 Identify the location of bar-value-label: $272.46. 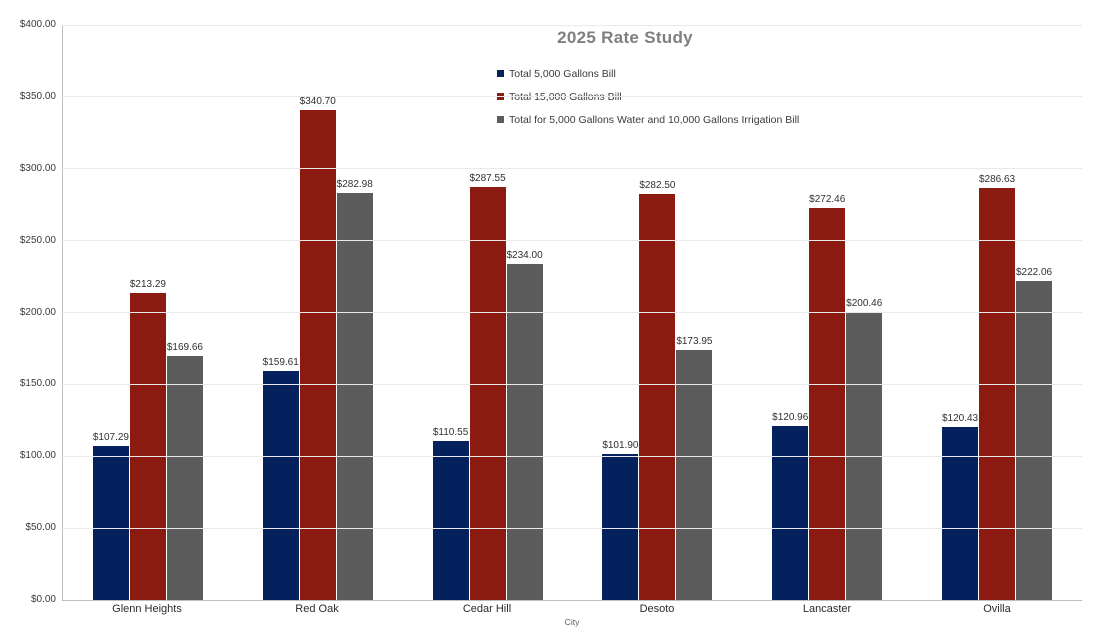
(827, 200).